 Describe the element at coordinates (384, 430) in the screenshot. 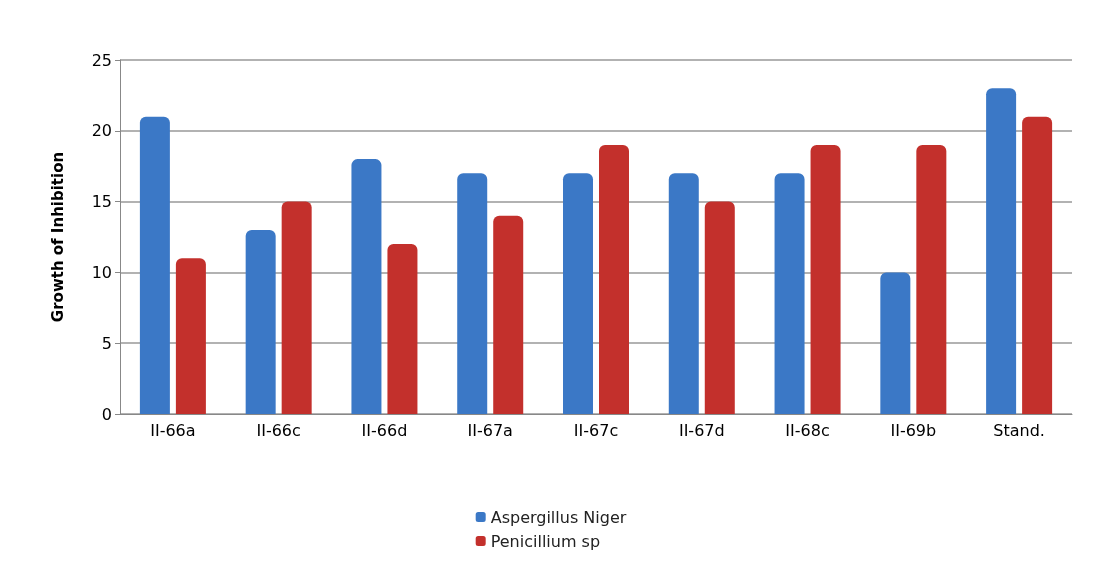

I see `x-tick-label: II-66d` at that location.